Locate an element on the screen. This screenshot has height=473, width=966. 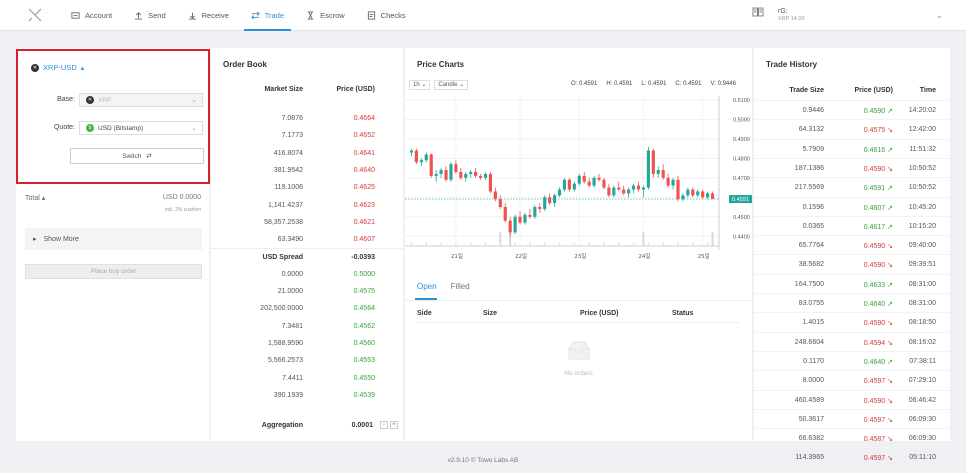
ask-row: 7.1773 0.4652 is located at coordinates (307, 135).